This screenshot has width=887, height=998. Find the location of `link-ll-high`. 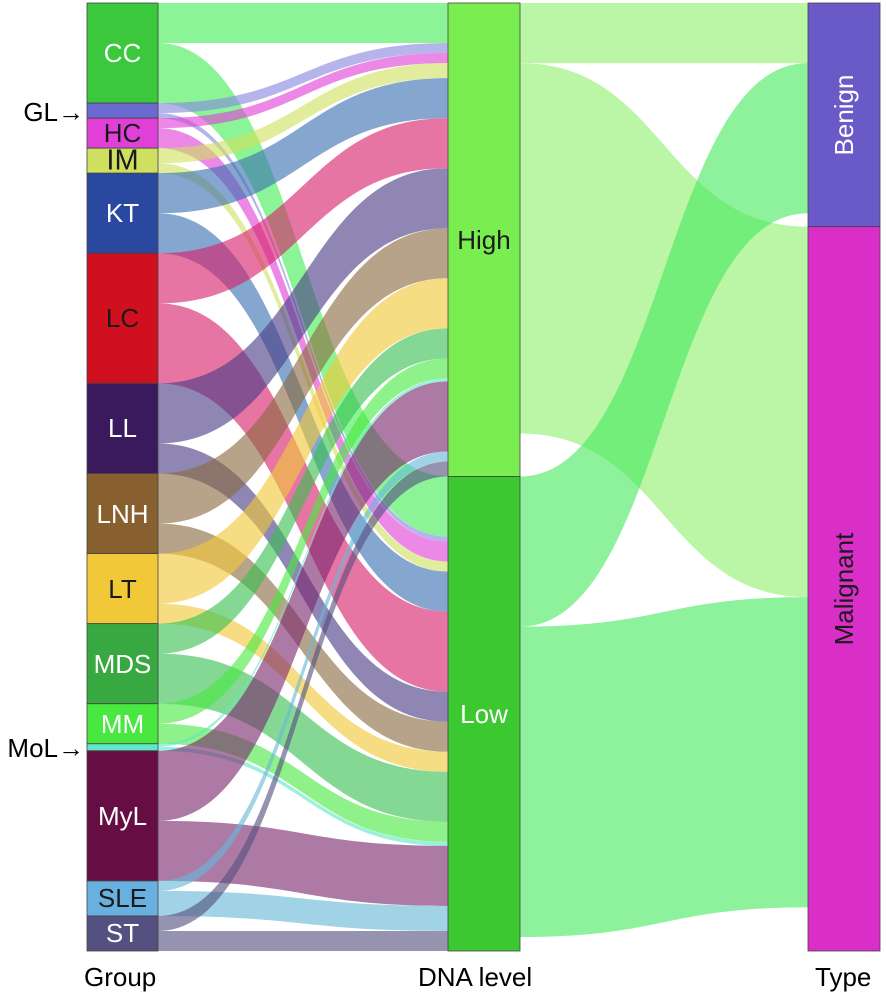

link-ll-high is located at coordinates (303, 306).